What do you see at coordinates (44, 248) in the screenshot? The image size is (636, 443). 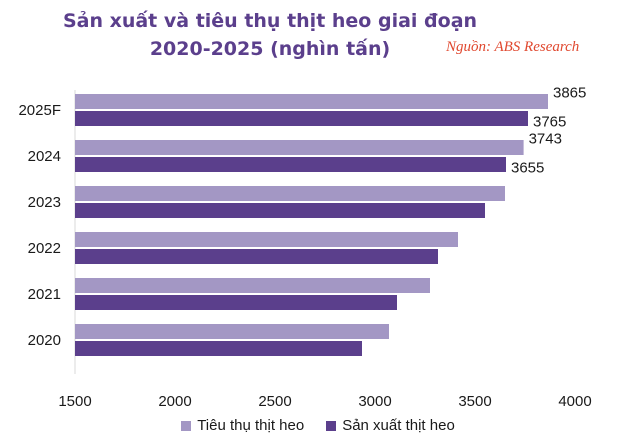 I see `category-label-2022: 2022` at bounding box center [44, 248].